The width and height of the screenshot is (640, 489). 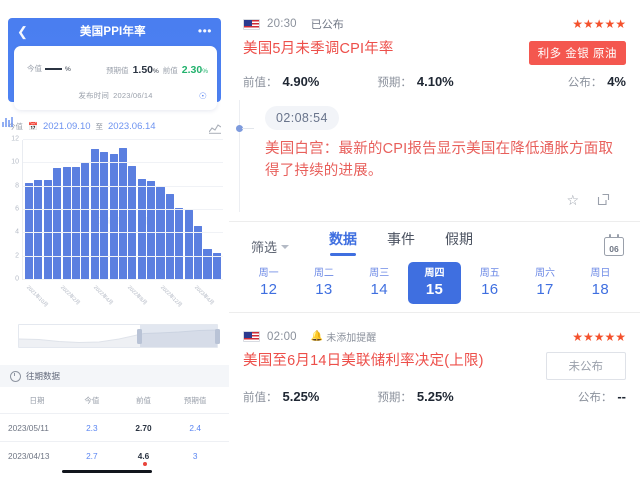 I want to click on day-name: 周二, so click(x=323, y=273).